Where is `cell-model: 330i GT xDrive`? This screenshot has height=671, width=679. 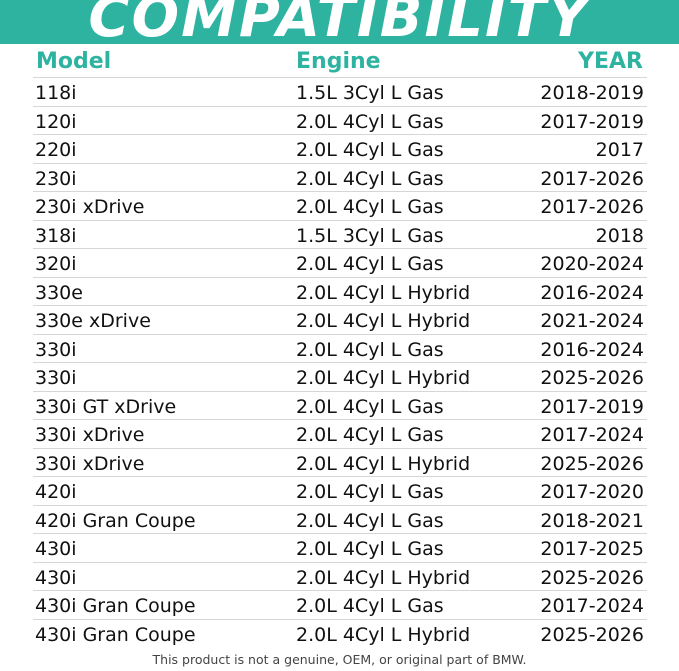 cell-model: 330i GT xDrive is located at coordinates (106, 406).